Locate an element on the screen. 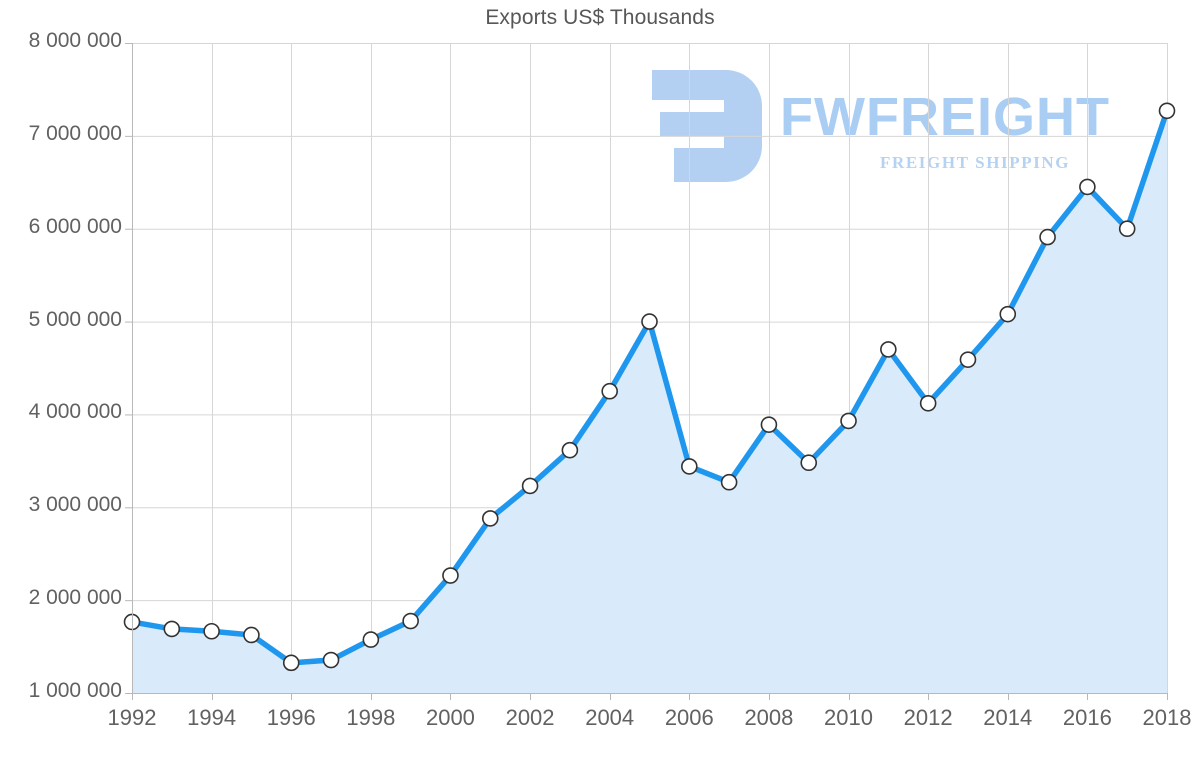  x-axis-tick-label: 1996 is located at coordinates (291, 717).